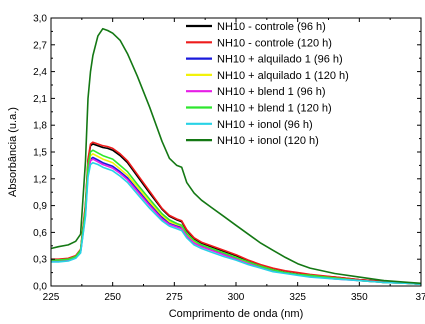 The width and height of the screenshot is (425, 324). What do you see at coordinates (280, 60) in the screenshot?
I see `legend-label: NH10 + alquilado 1 (96 h)` at bounding box center [280, 60].